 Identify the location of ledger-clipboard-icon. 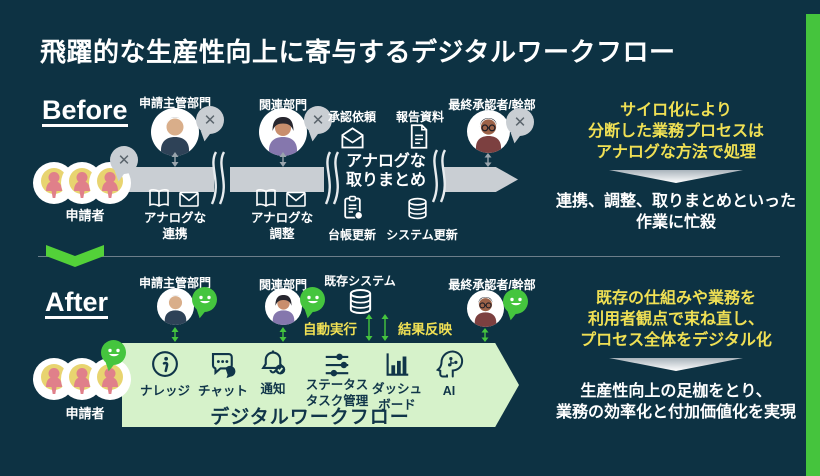
(354, 207).